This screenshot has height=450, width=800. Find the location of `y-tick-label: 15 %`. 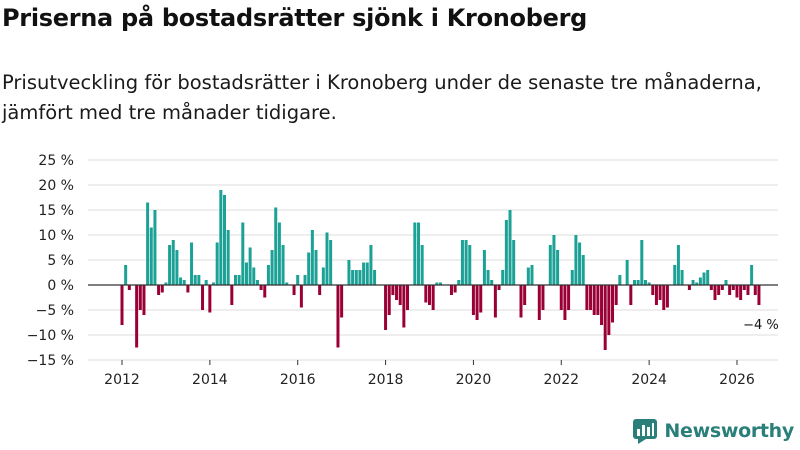

y-tick-label: 15 % is located at coordinates (56, 211).